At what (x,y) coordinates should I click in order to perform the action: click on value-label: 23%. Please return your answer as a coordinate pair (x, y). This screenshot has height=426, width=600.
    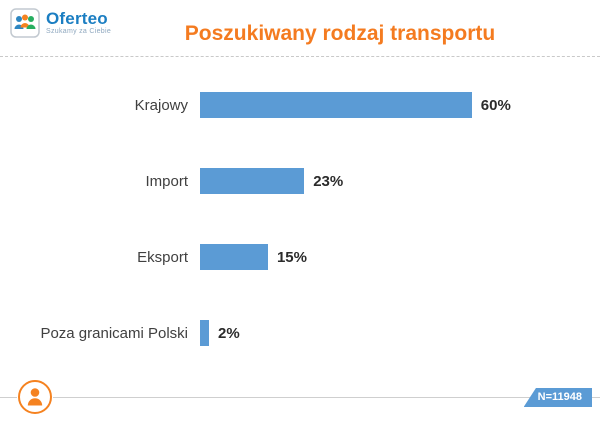
    Looking at the image, I should click on (328, 181).